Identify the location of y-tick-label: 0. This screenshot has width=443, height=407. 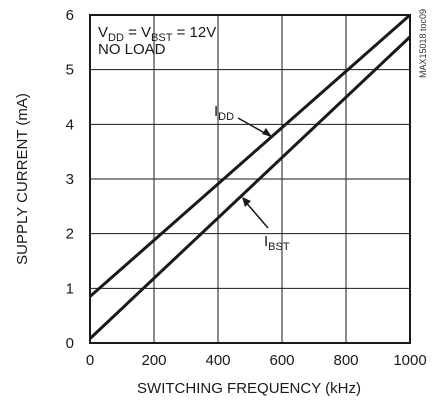
(70, 343).